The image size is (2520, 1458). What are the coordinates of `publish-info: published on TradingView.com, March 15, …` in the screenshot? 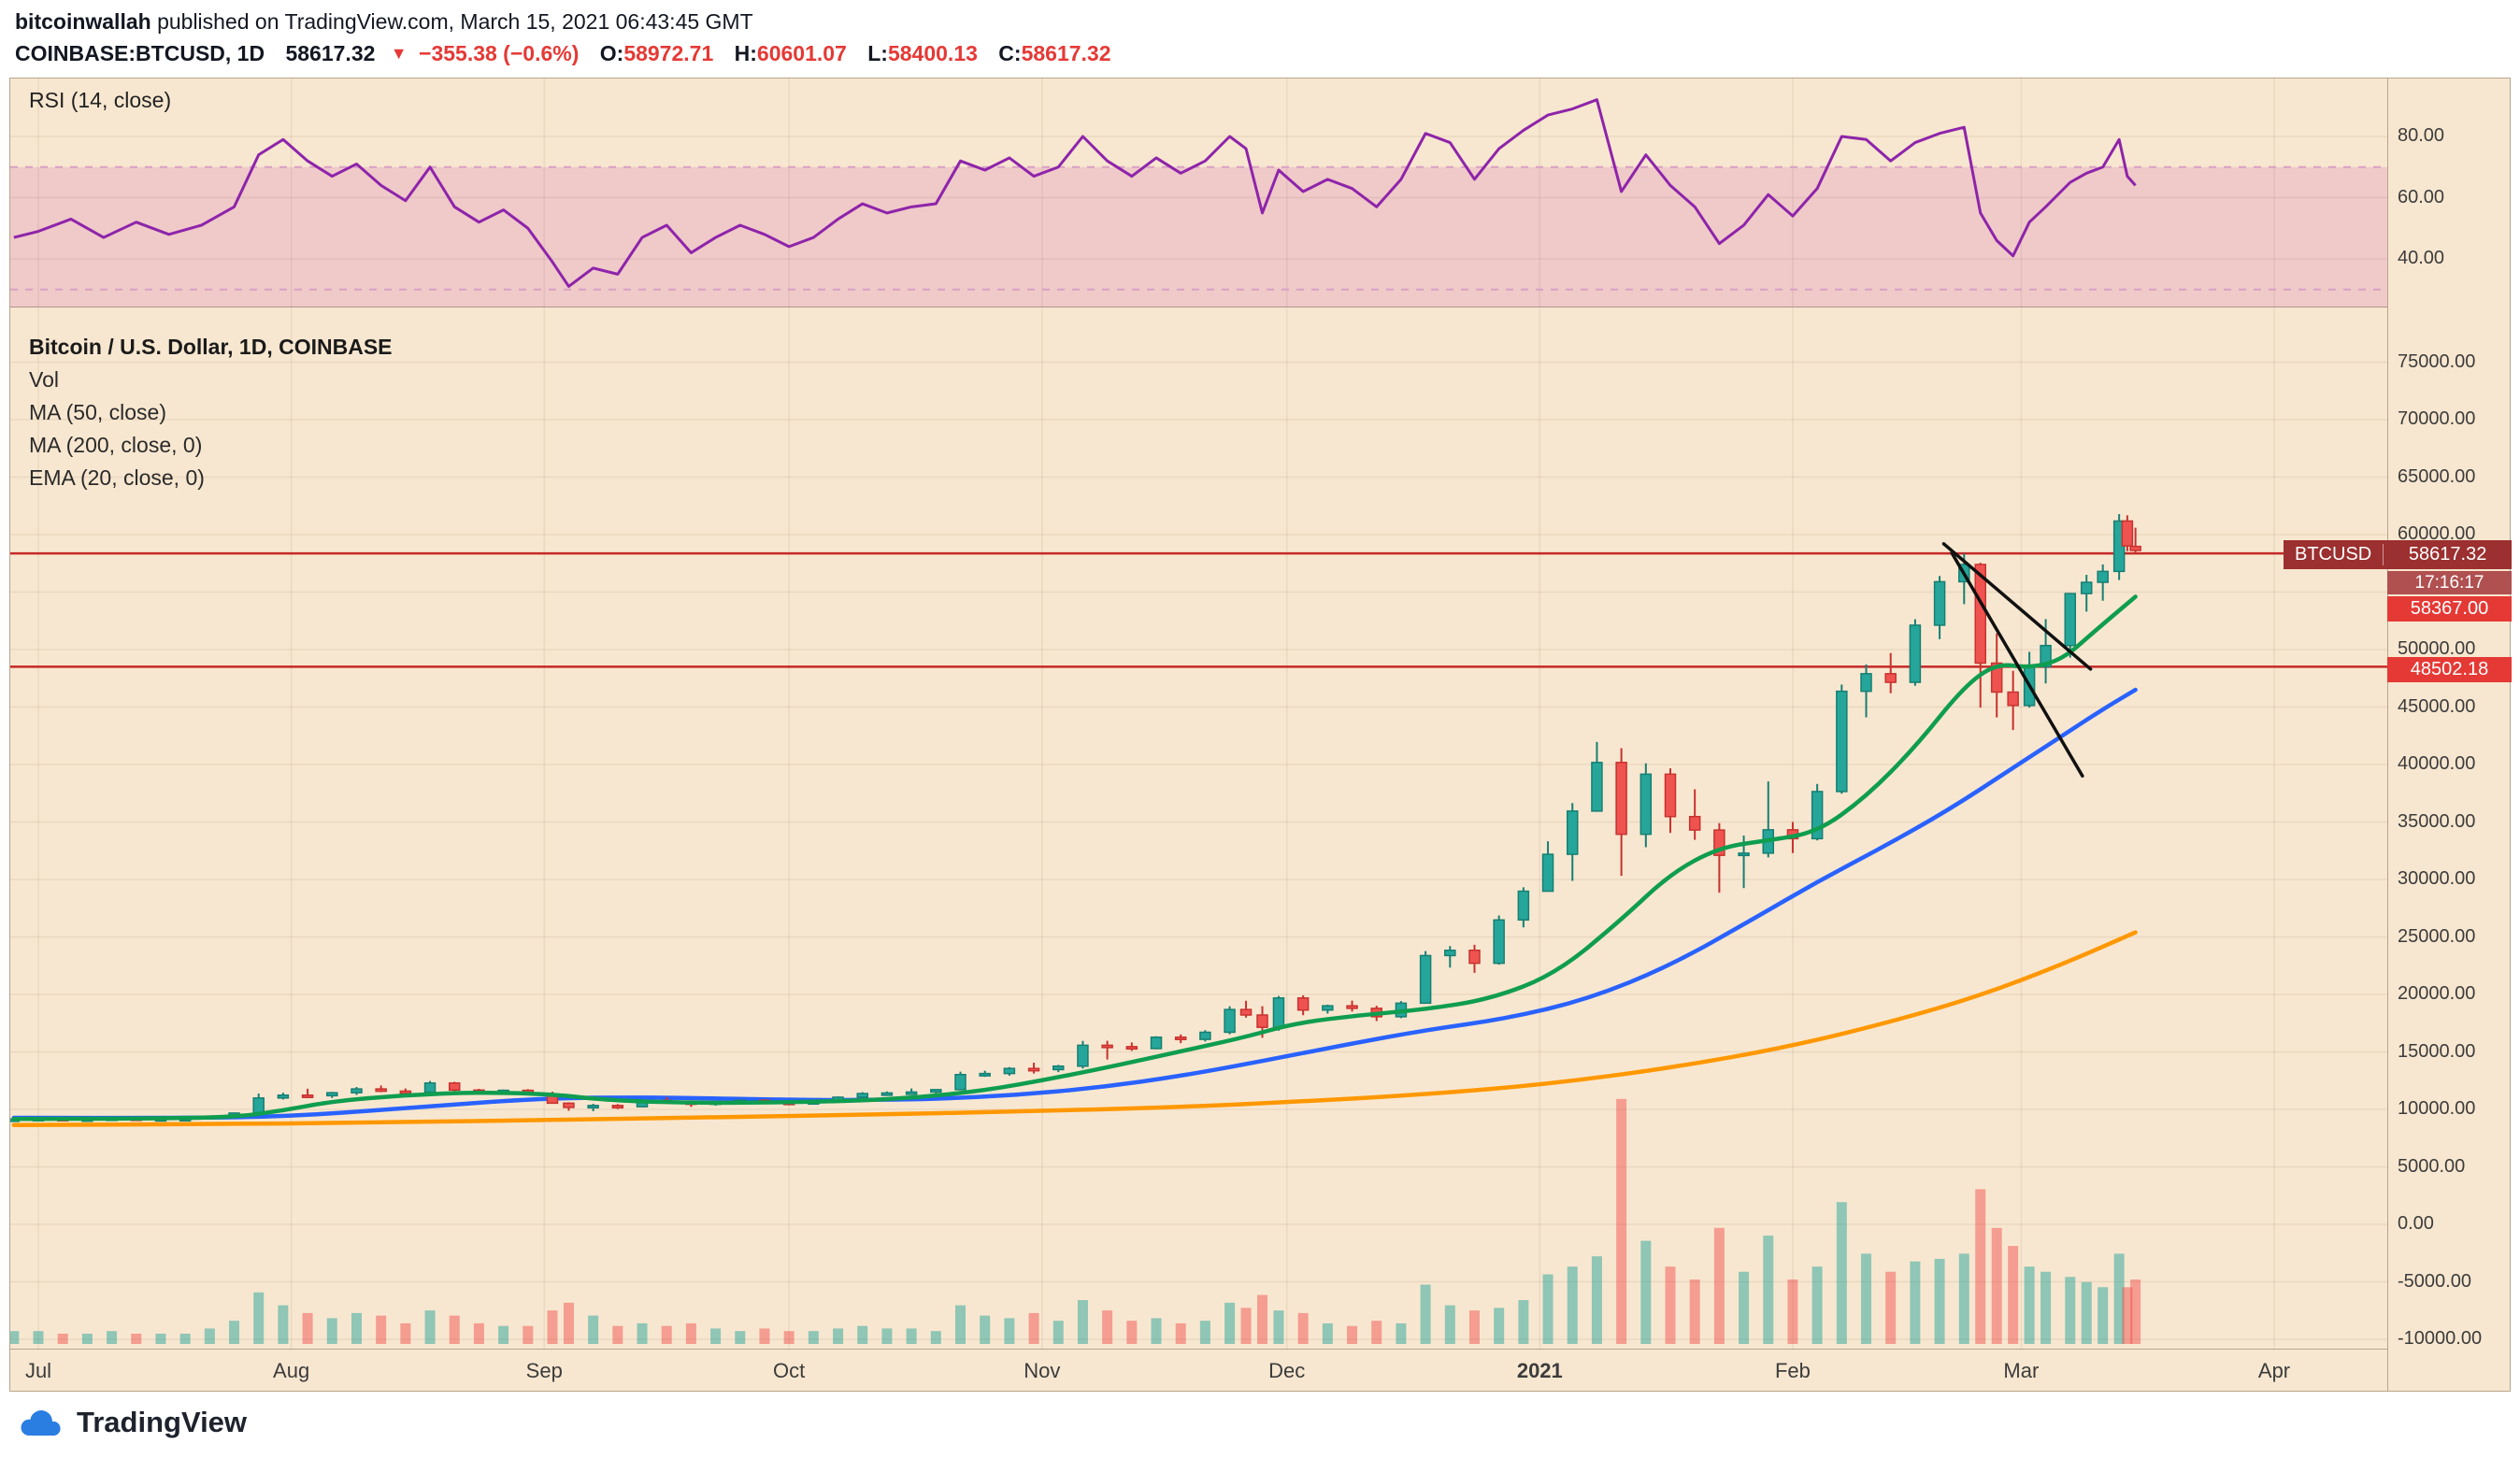 It's located at (451, 21).